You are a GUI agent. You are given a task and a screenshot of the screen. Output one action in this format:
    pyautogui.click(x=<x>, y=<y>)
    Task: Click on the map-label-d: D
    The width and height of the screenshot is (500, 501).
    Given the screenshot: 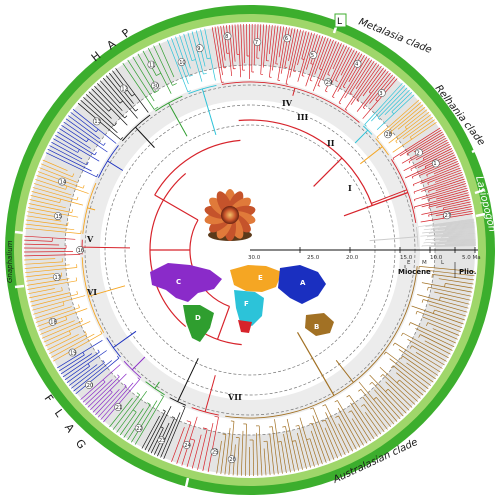 What is the action you would take?
    pyautogui.click(x=198, y=318)
    